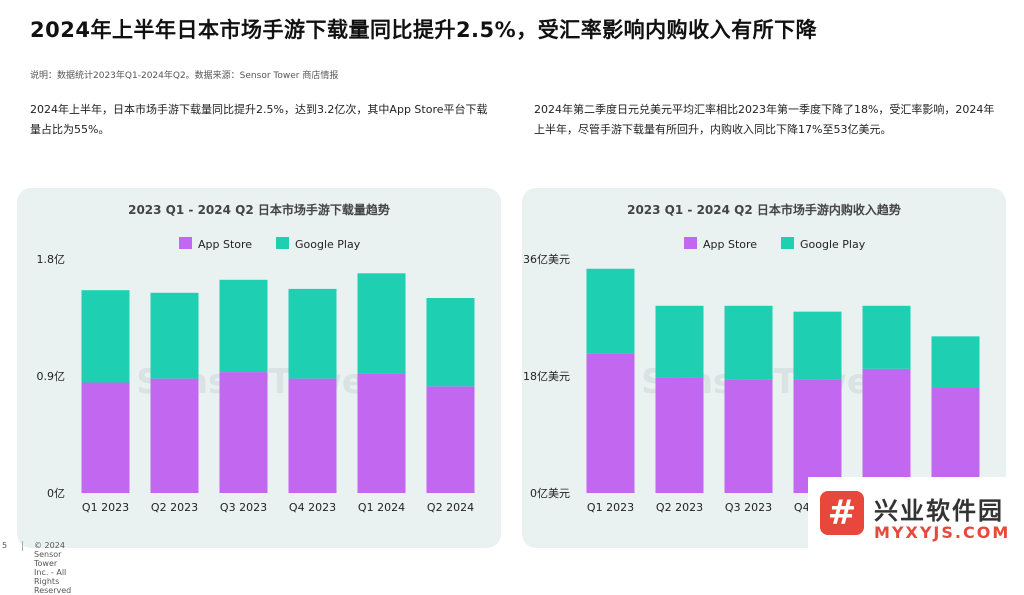 This screenshot has height=595, width=1024. I want to click on x-tick-label: Q4 2023, so click(312, 507).